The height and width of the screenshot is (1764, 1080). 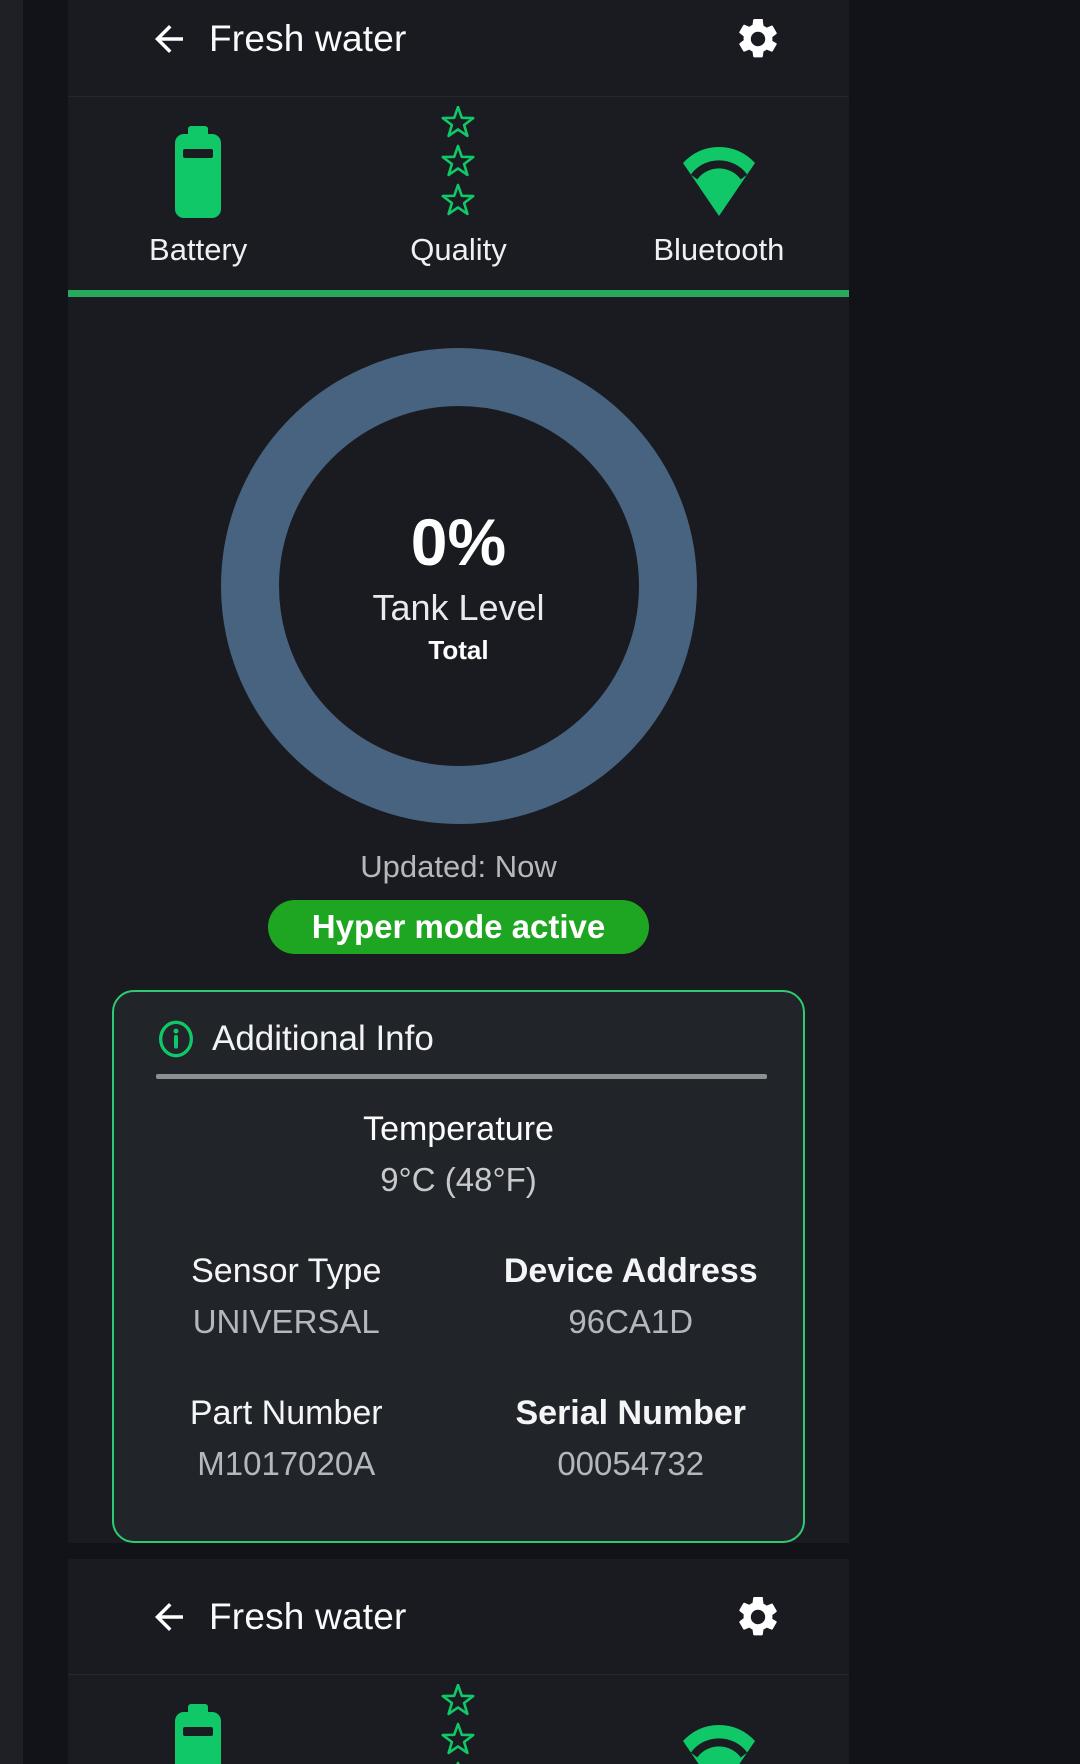 What do you see at coordinates (458, 1129) in the screenshot?
I see `temperature-label: Temperature` at bounding box center [458, 1129].